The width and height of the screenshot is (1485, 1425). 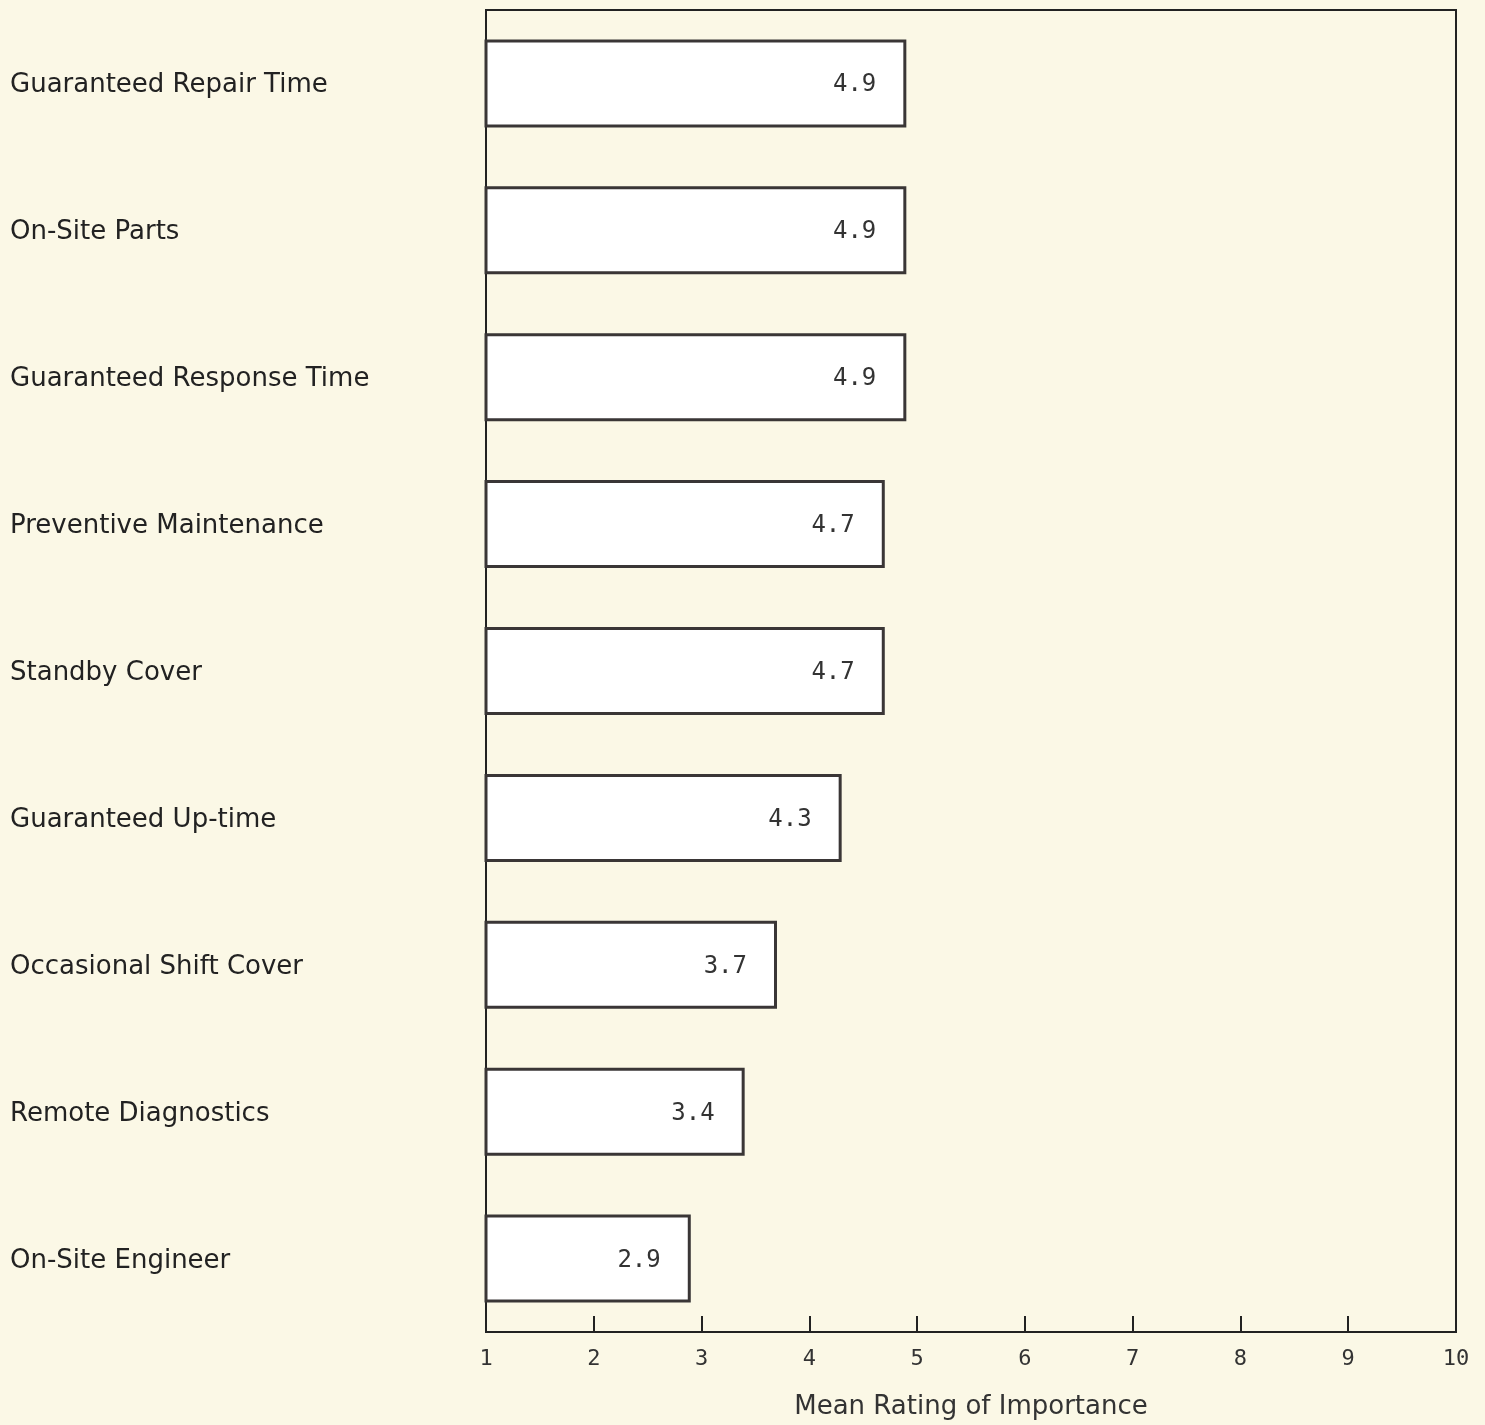 What do you see at coordinates (486, 1357) in the screenshot?
I see `x-tick-label: 1` at bounding box center [486, 1357].